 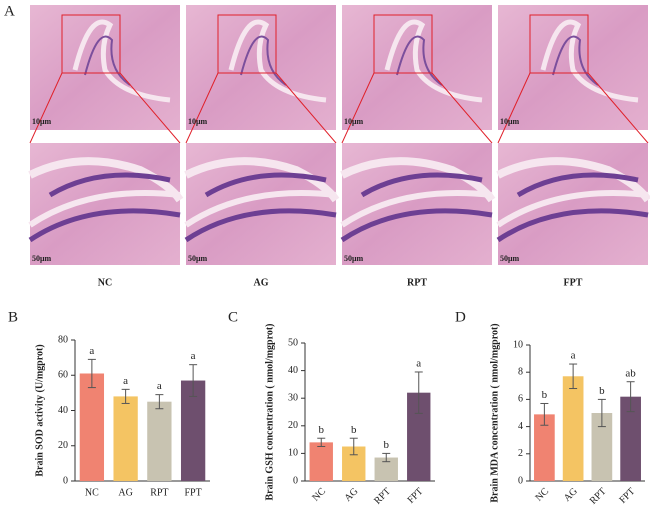 What do you see at coordinates (261, 282) in the screenshot?
I see `group-label: AG` at bounding box center [261, 282].